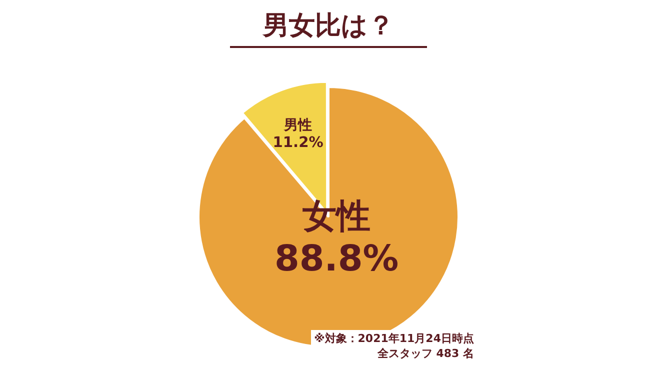 The image size is (657, 370). I want to click on chart-title: 男女比は？, so click(328, 26).